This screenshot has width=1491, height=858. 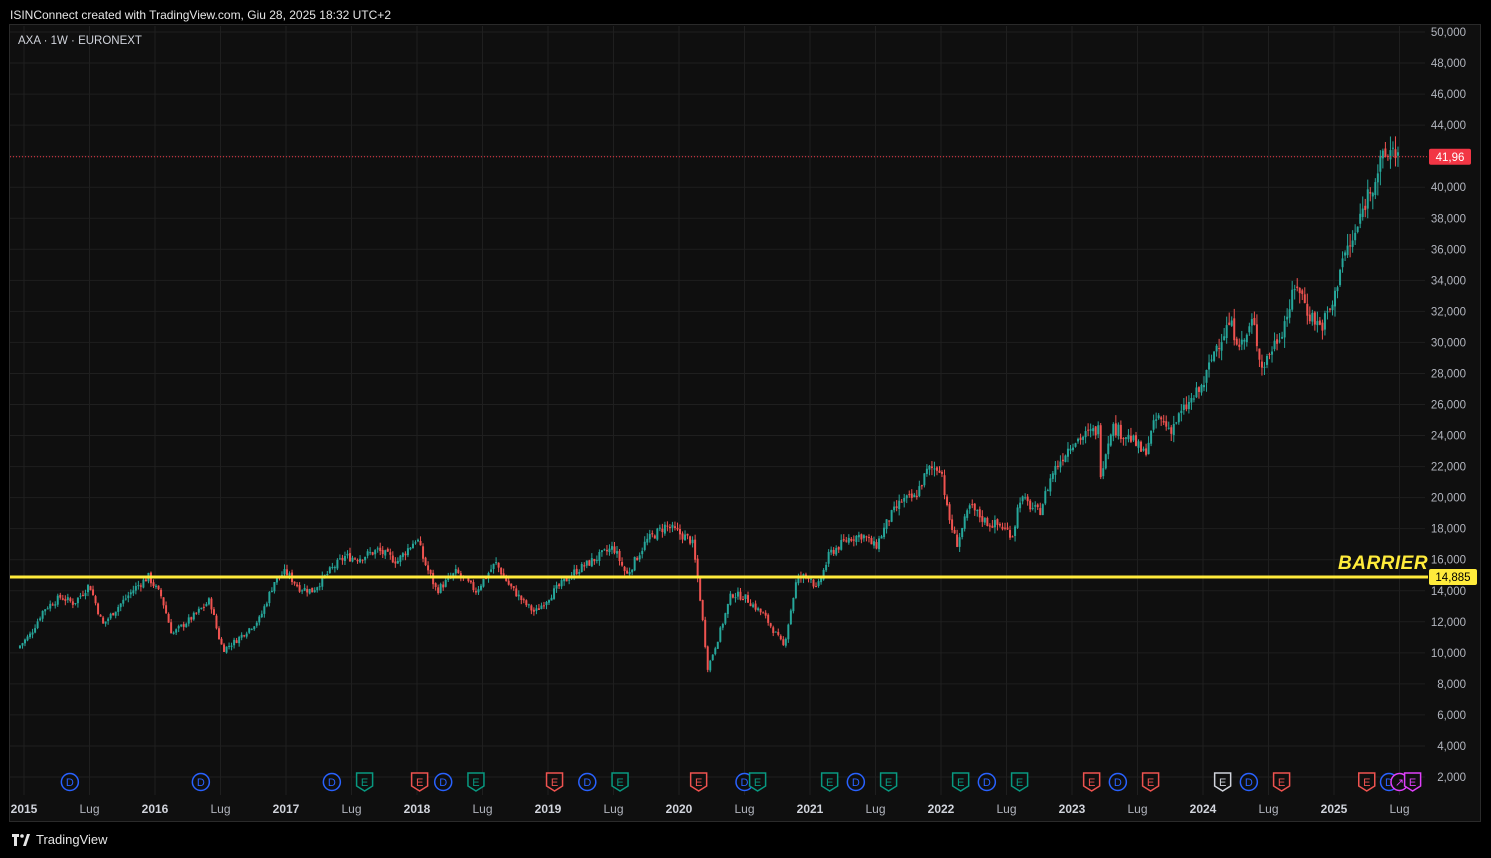 What do you see at coordinates (443, 783) in the screenshot?
I see `svg-text: D` at bounding box center [443, 783].